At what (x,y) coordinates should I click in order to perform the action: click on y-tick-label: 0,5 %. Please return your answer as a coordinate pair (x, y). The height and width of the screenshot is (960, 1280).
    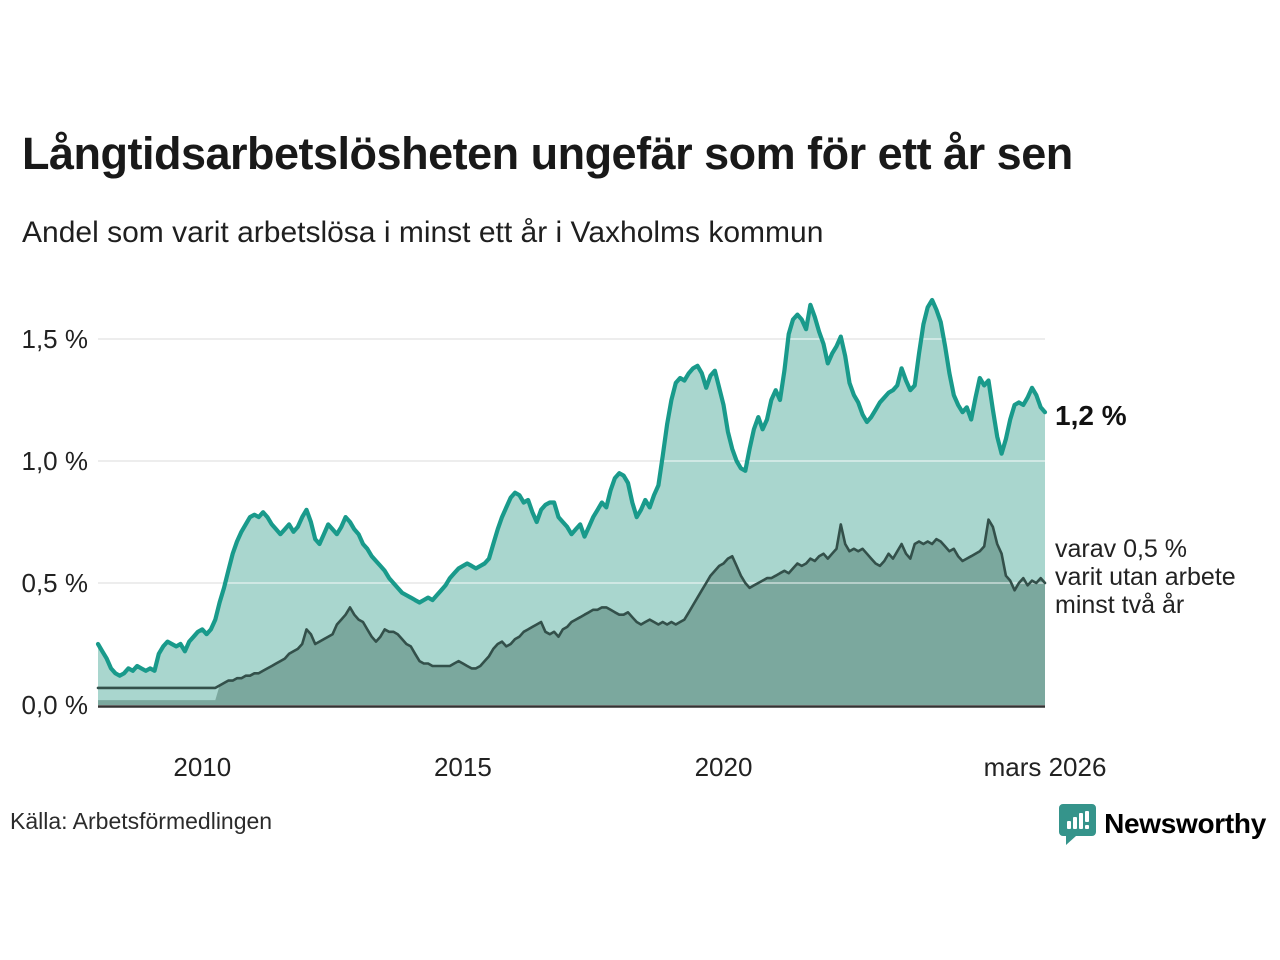
    Looking at the image, I should click on (55, 583).